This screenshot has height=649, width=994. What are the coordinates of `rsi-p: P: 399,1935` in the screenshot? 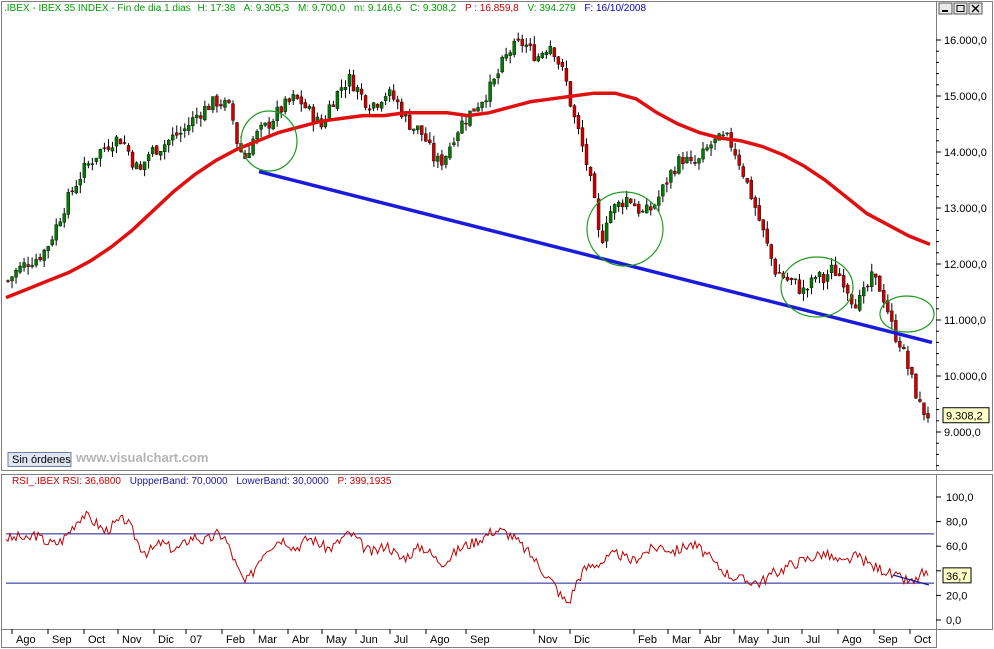 It's located at (364, 481).